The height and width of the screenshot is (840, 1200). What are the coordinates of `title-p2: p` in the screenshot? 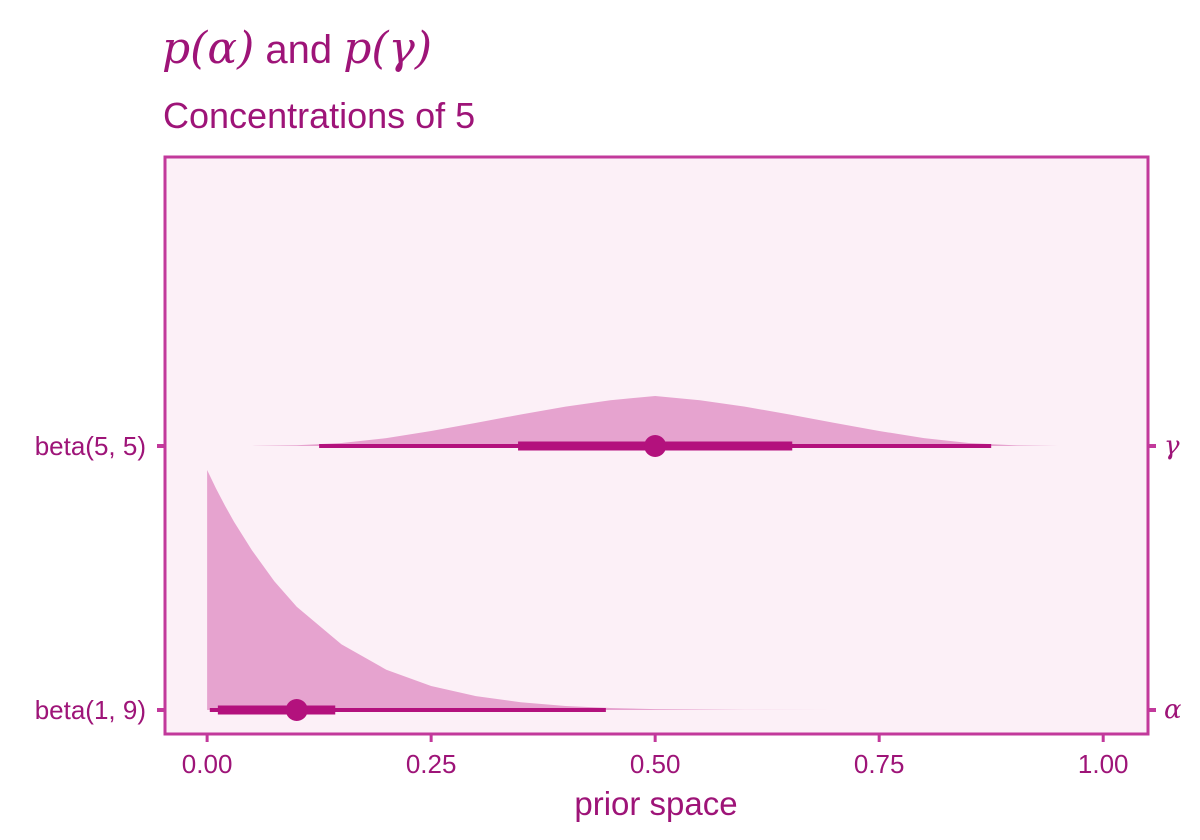 It's located at (357, 48).